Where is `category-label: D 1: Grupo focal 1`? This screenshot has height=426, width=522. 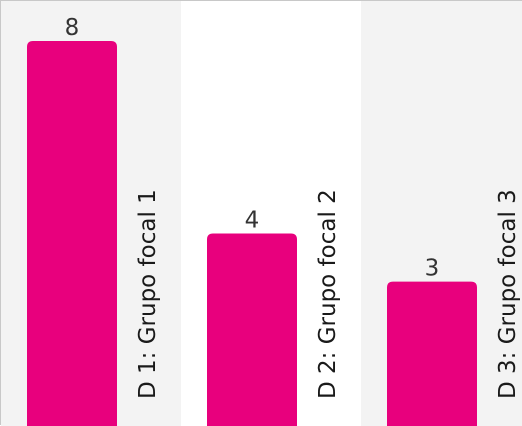 category-label: D 1: Grupo focal 1 is located at coordinates (148, 294).